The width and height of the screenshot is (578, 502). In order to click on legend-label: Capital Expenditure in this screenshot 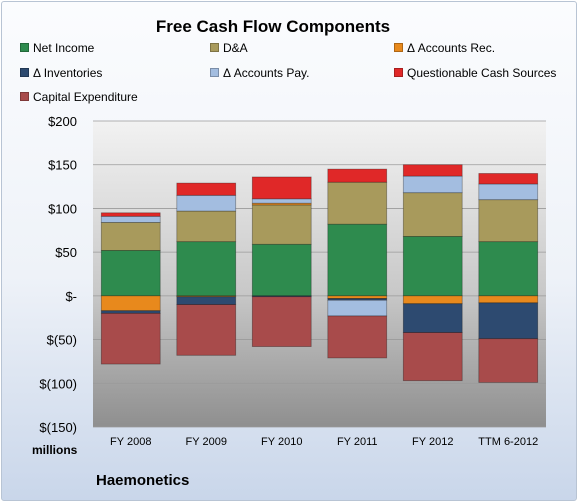, I will do `click(85, 97)`.